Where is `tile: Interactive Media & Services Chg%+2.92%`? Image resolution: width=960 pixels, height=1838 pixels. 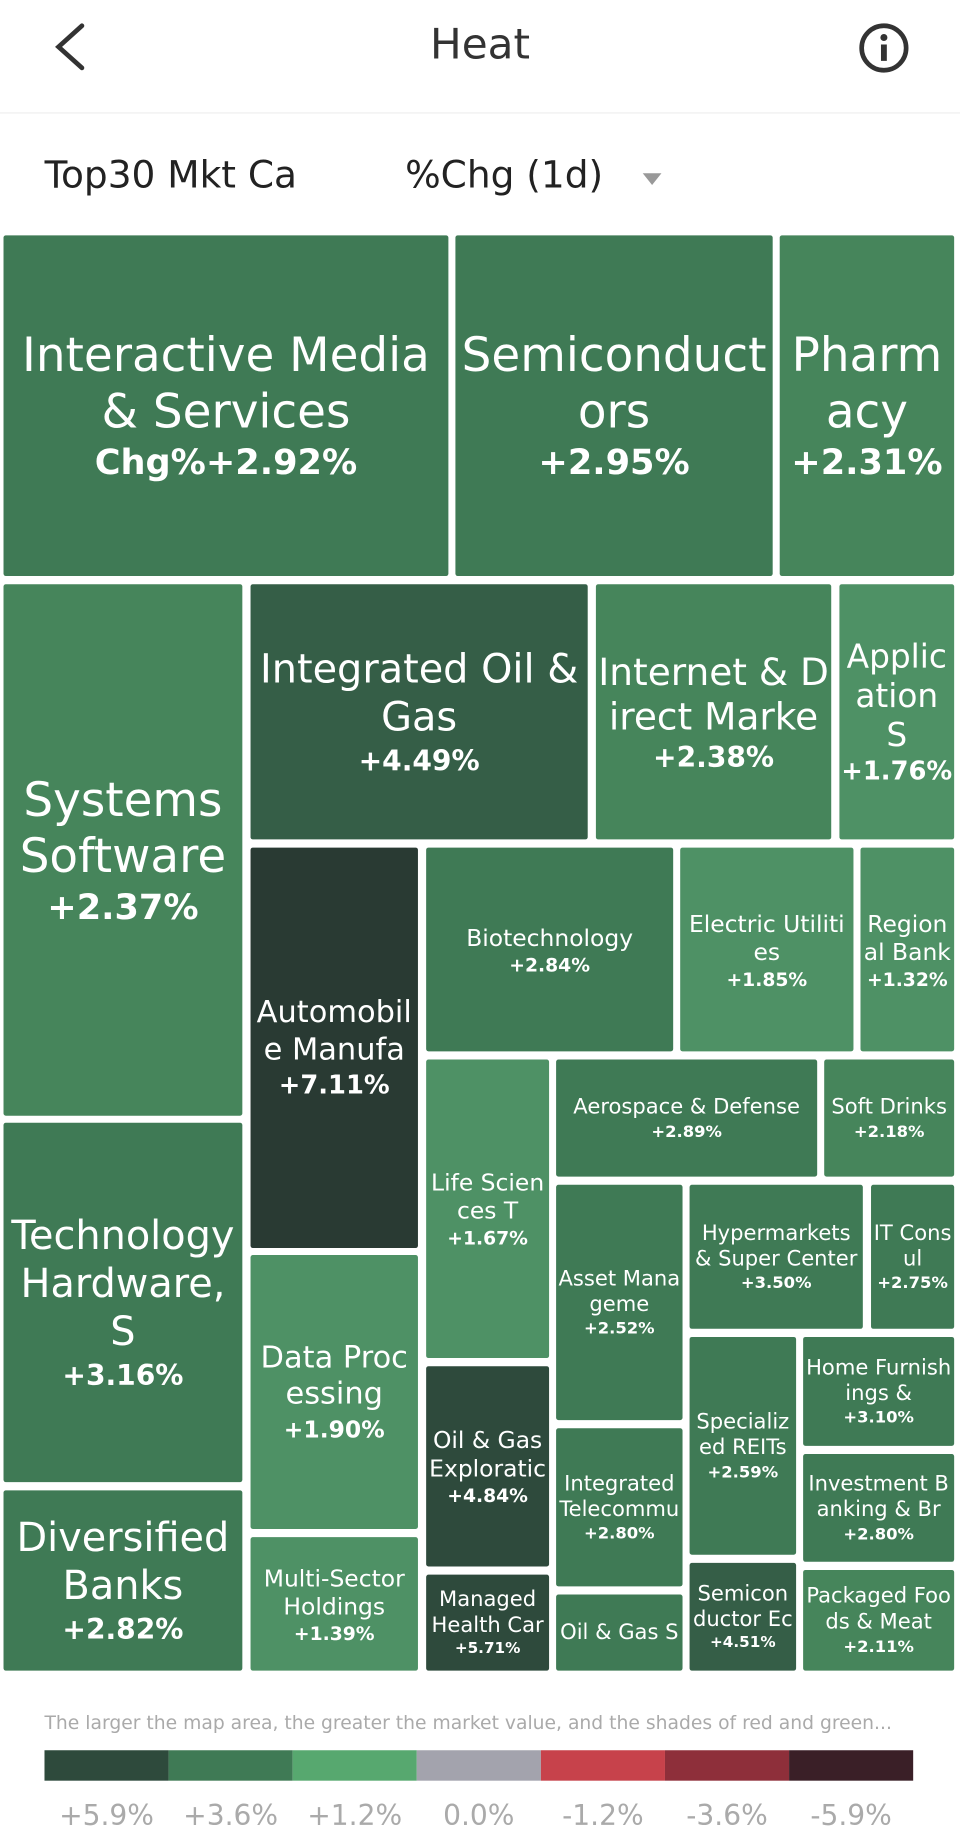 tile: Interactive Media & Services Chg%+2.92% is located at coordinates (226, 406).